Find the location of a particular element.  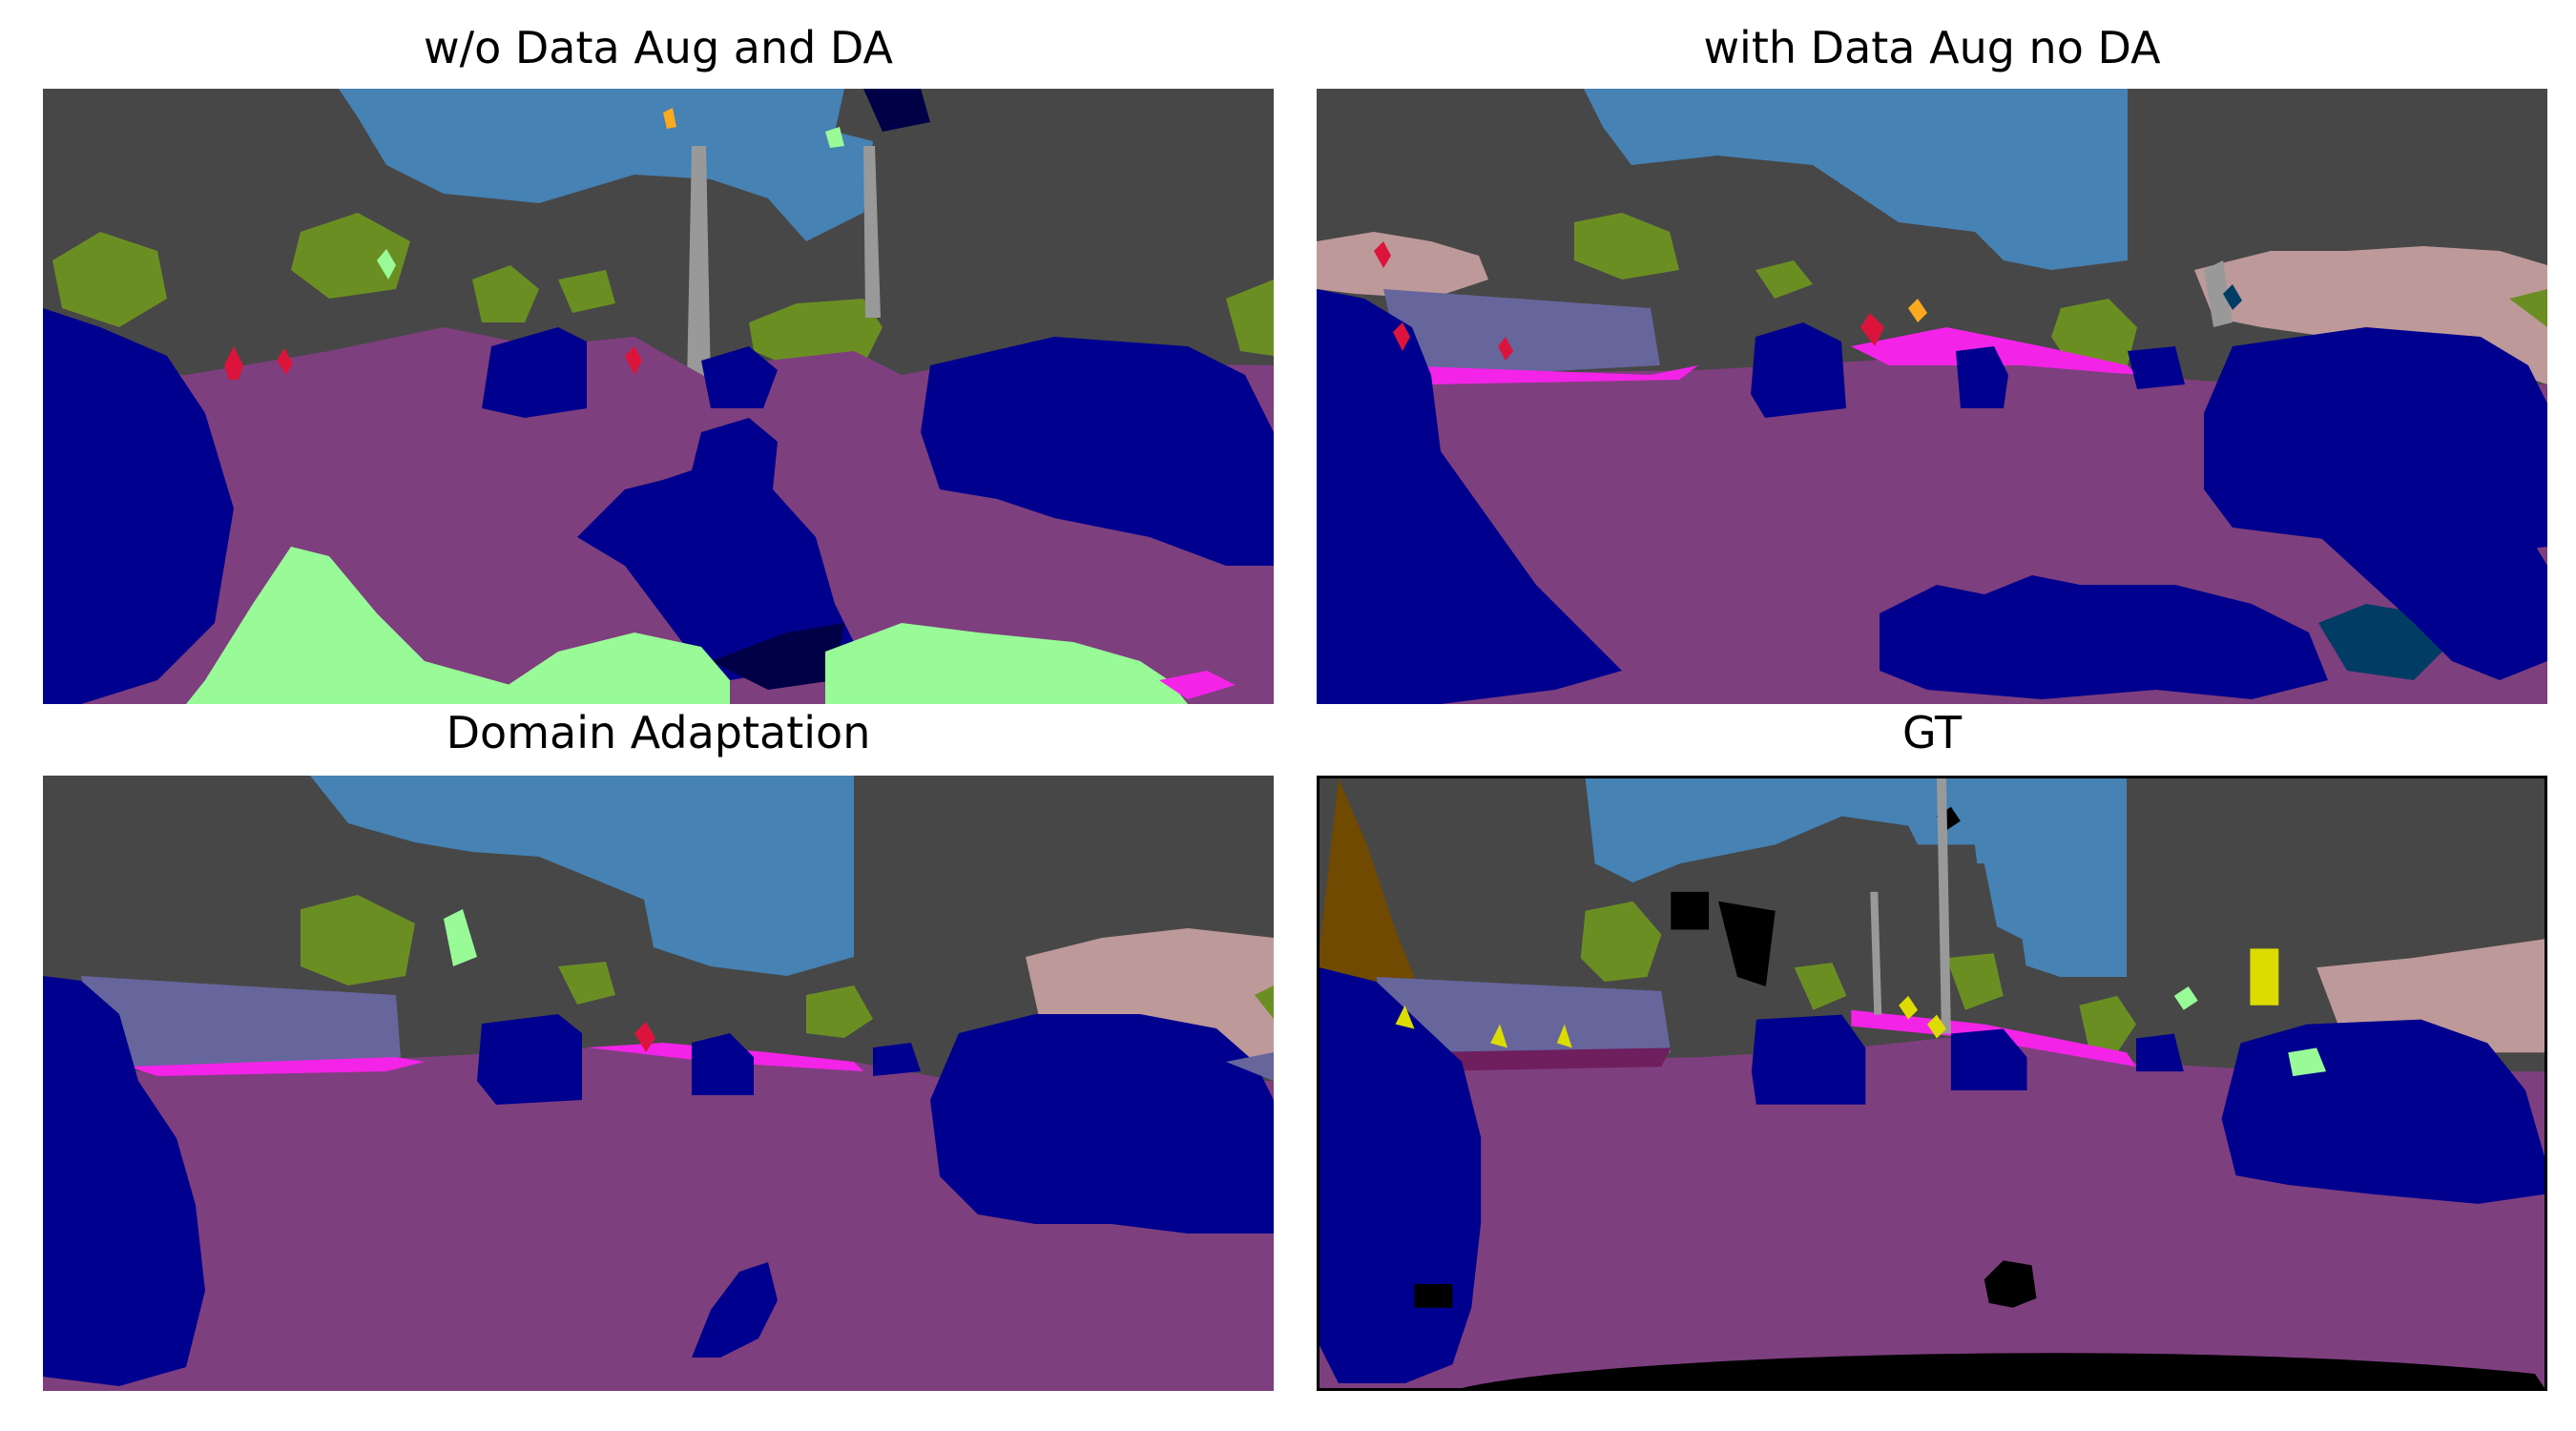

panel-title-domain-adaptation: Domain Adaptation is located at coordinates (658, 732).